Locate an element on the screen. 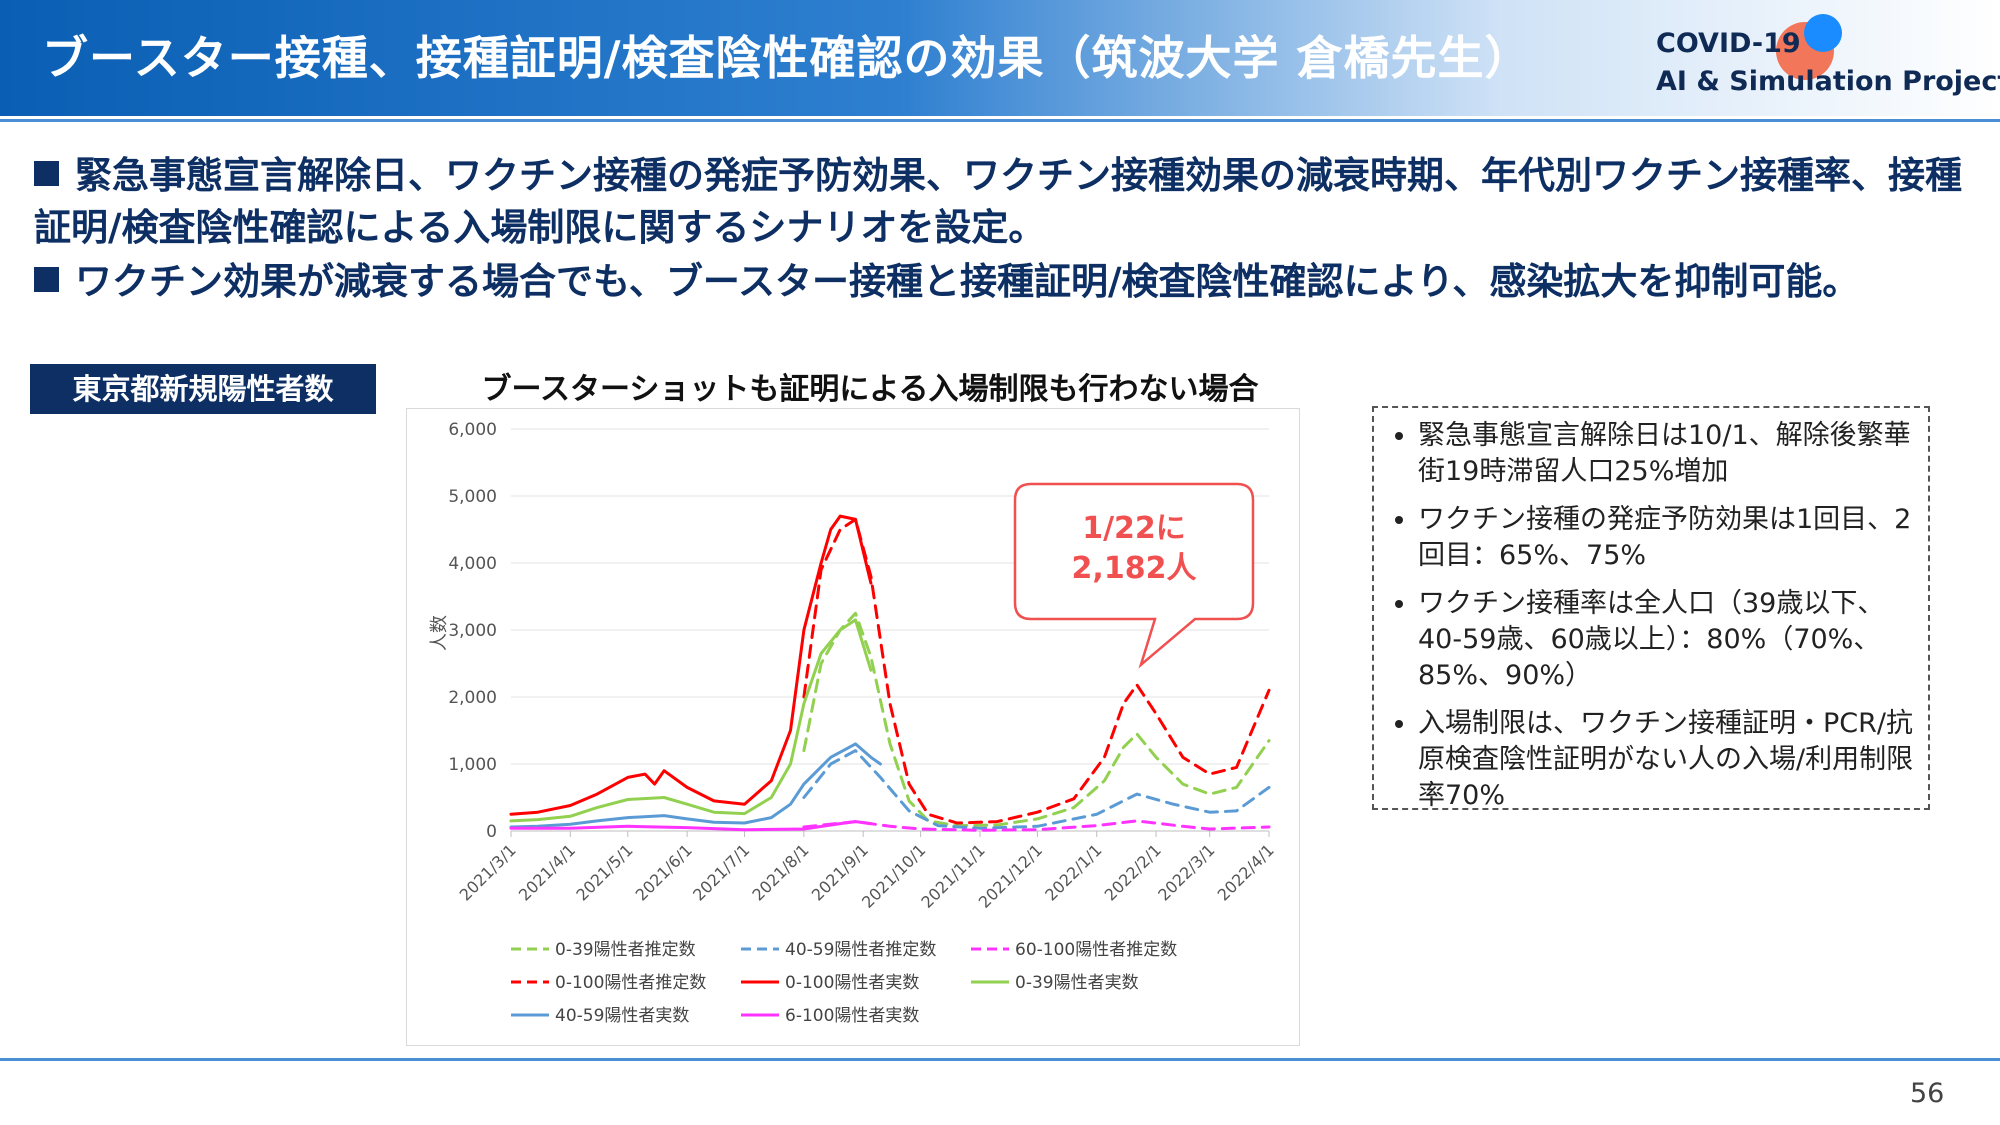 This screenshot has width=2000, height=1125. series-line-0-39陽性者実数 is located at coordinates (691, 720).